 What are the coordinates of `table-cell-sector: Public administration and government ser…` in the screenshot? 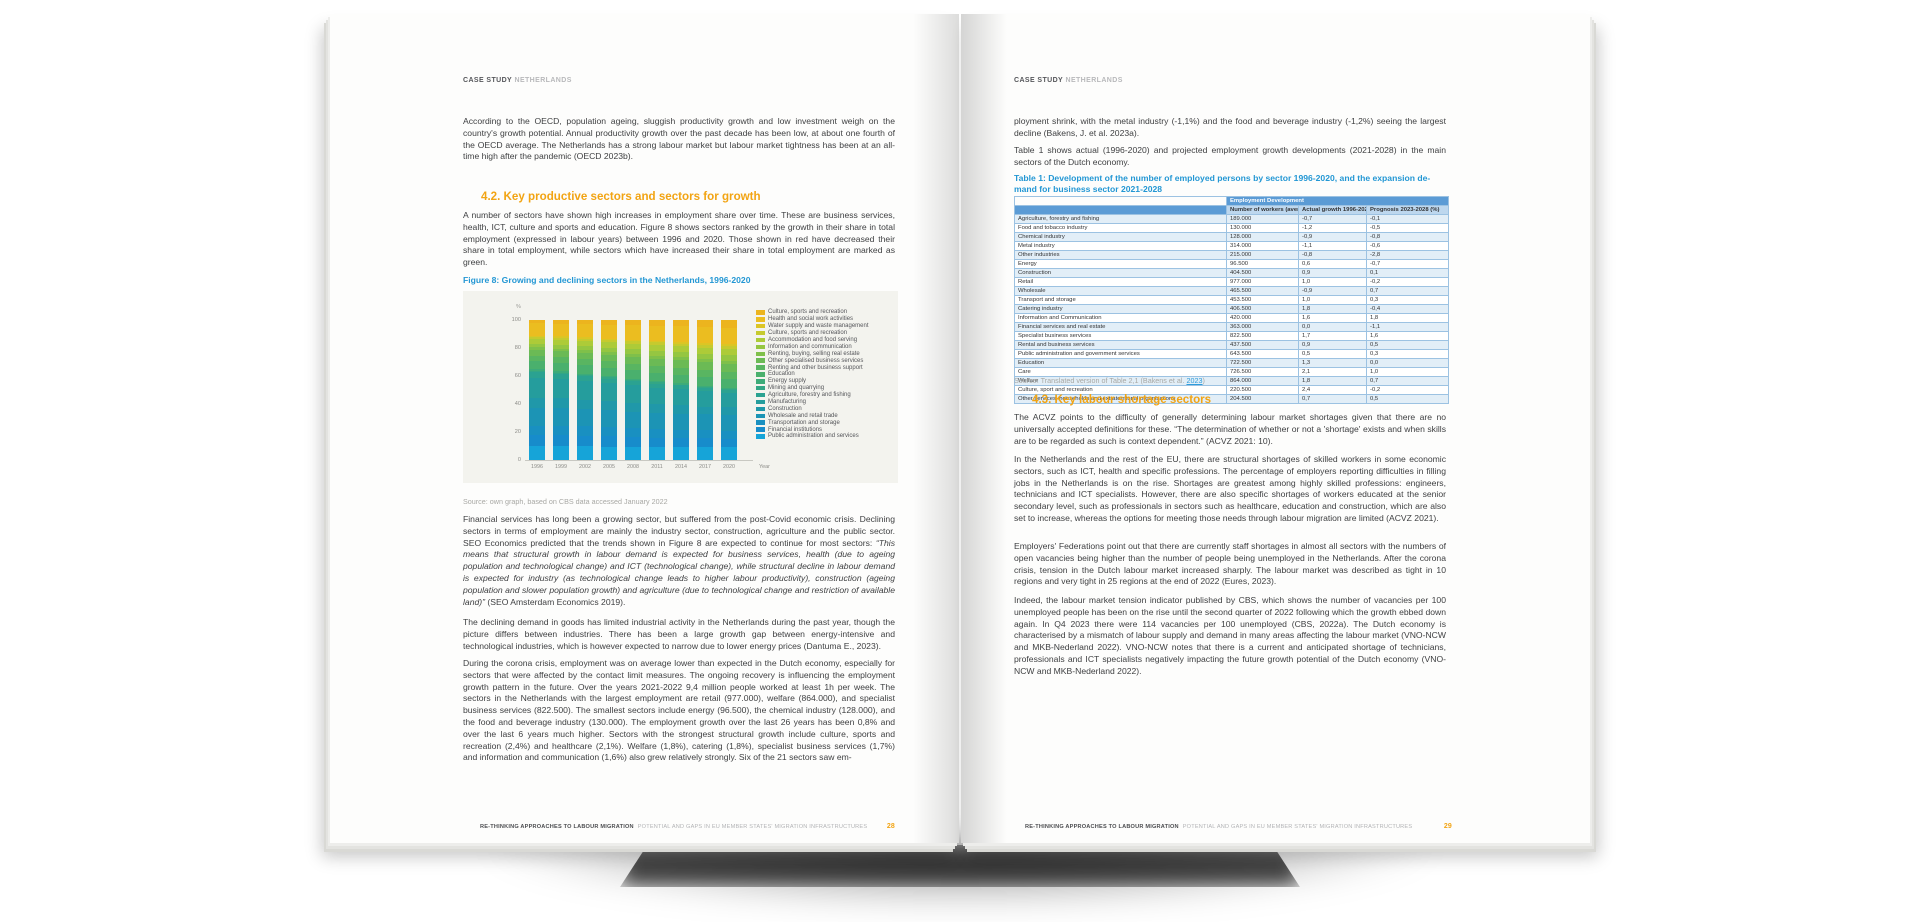 It's located at (1120, 354).